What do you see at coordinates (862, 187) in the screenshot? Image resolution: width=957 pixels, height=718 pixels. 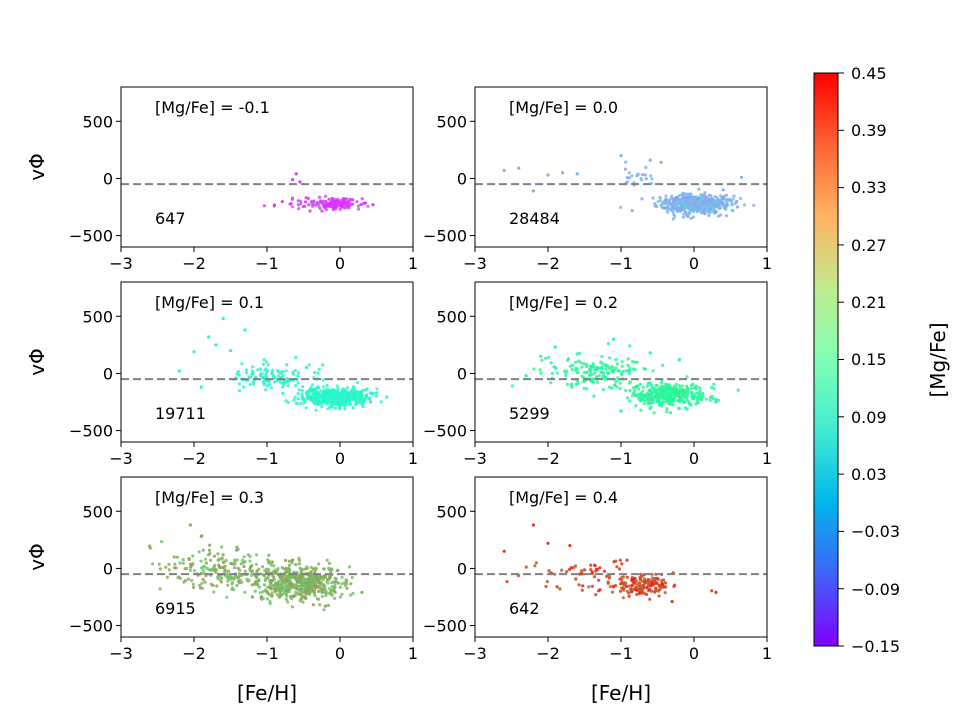 I see `colorbar-tick: 0.33` at bounding box center [862, 187].